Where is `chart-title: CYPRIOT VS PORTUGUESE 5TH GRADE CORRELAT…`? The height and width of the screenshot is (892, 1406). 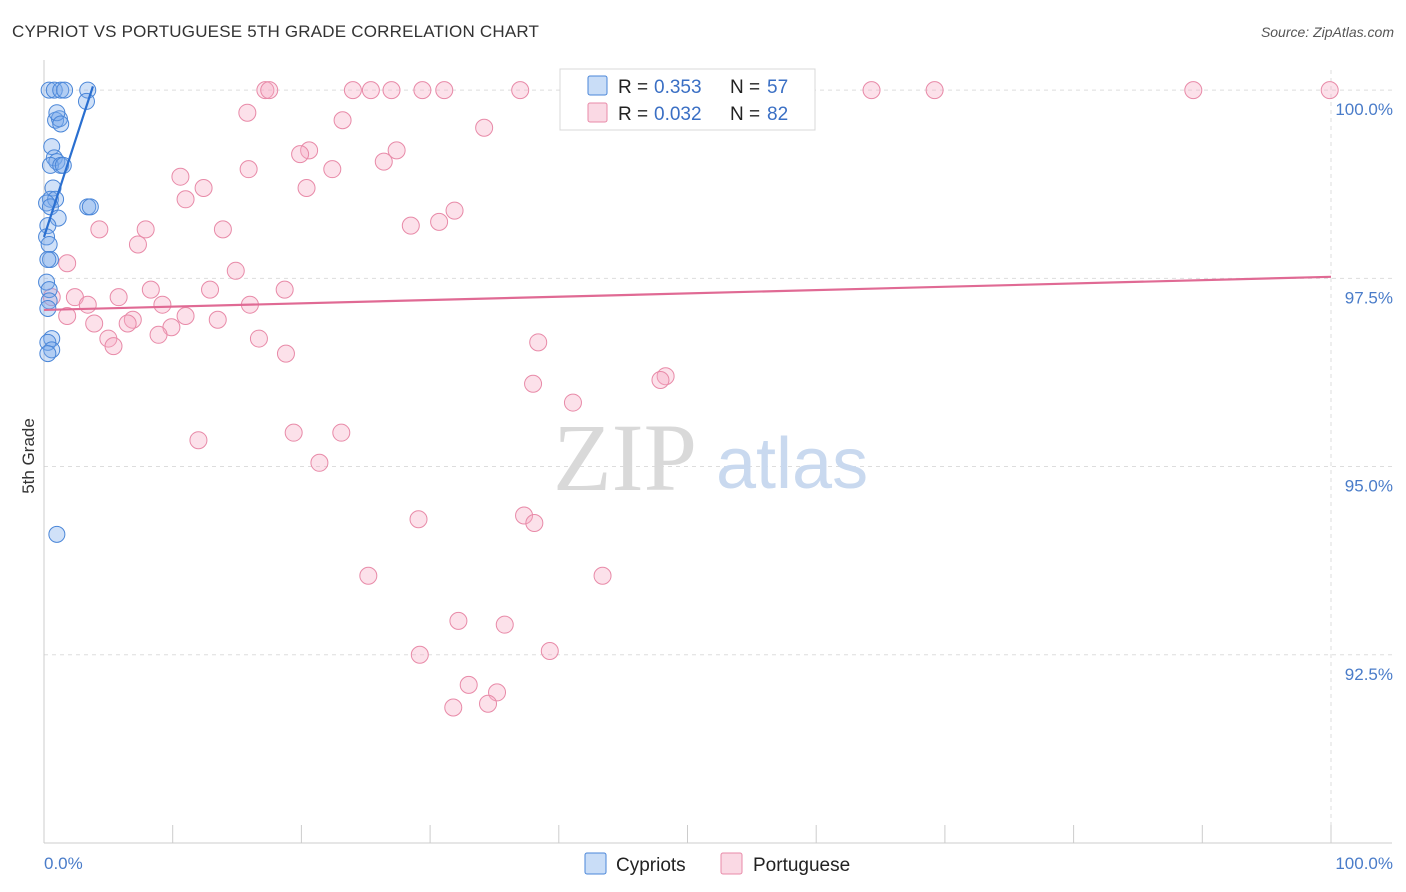 chart-title: CYPRIOT VS PORTUGUESE 5TH GRADE CORRELAT… is located at coordinates (276, 31).